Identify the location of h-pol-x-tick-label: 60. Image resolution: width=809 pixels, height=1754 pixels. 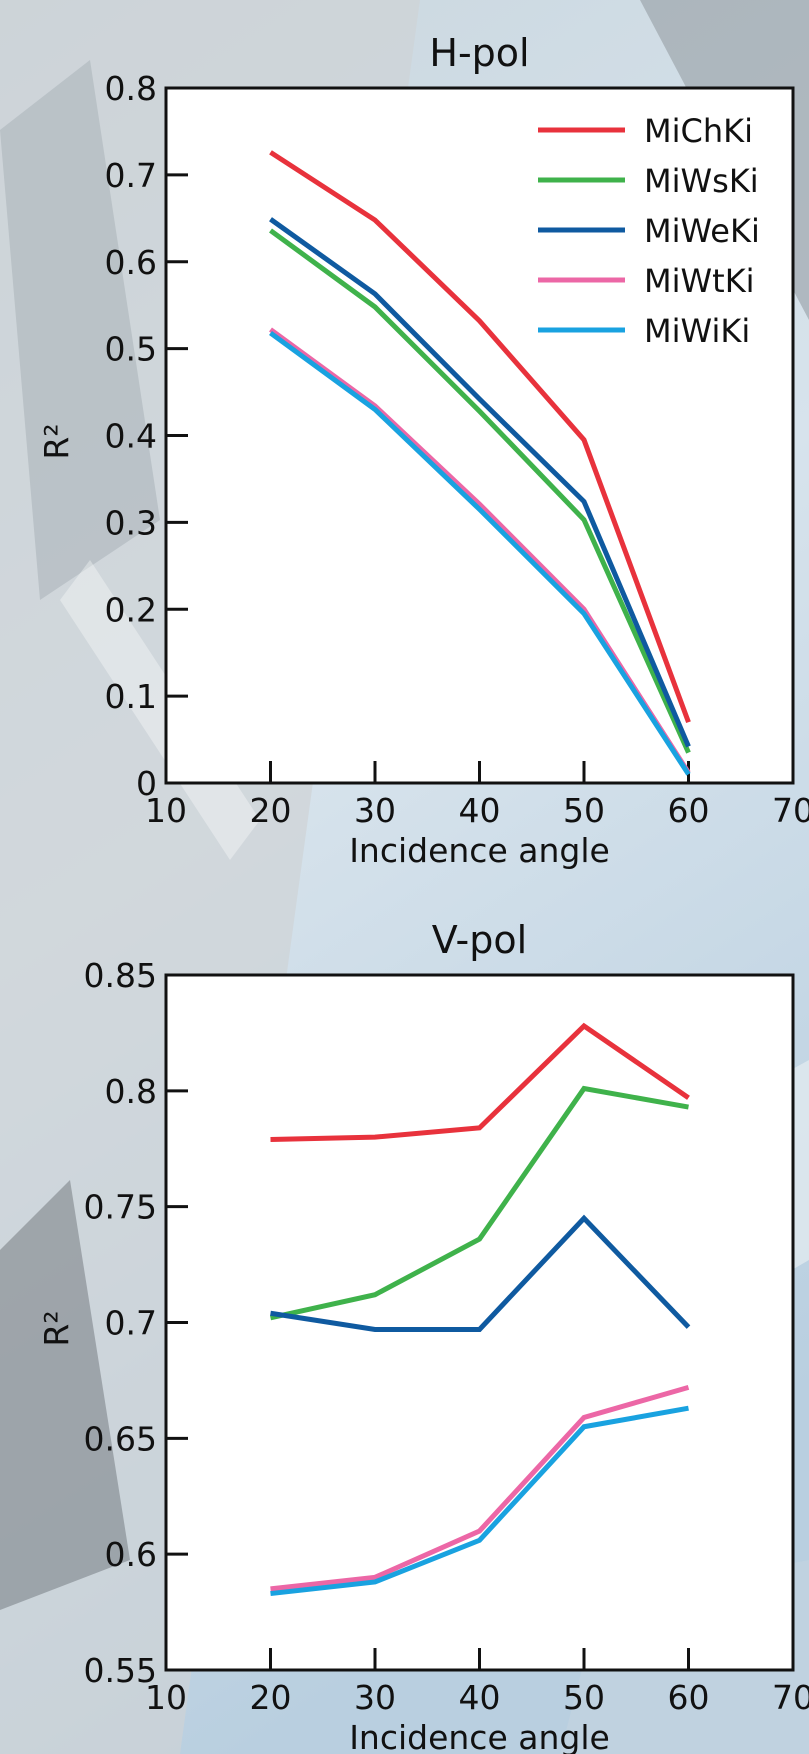
(689, 810).